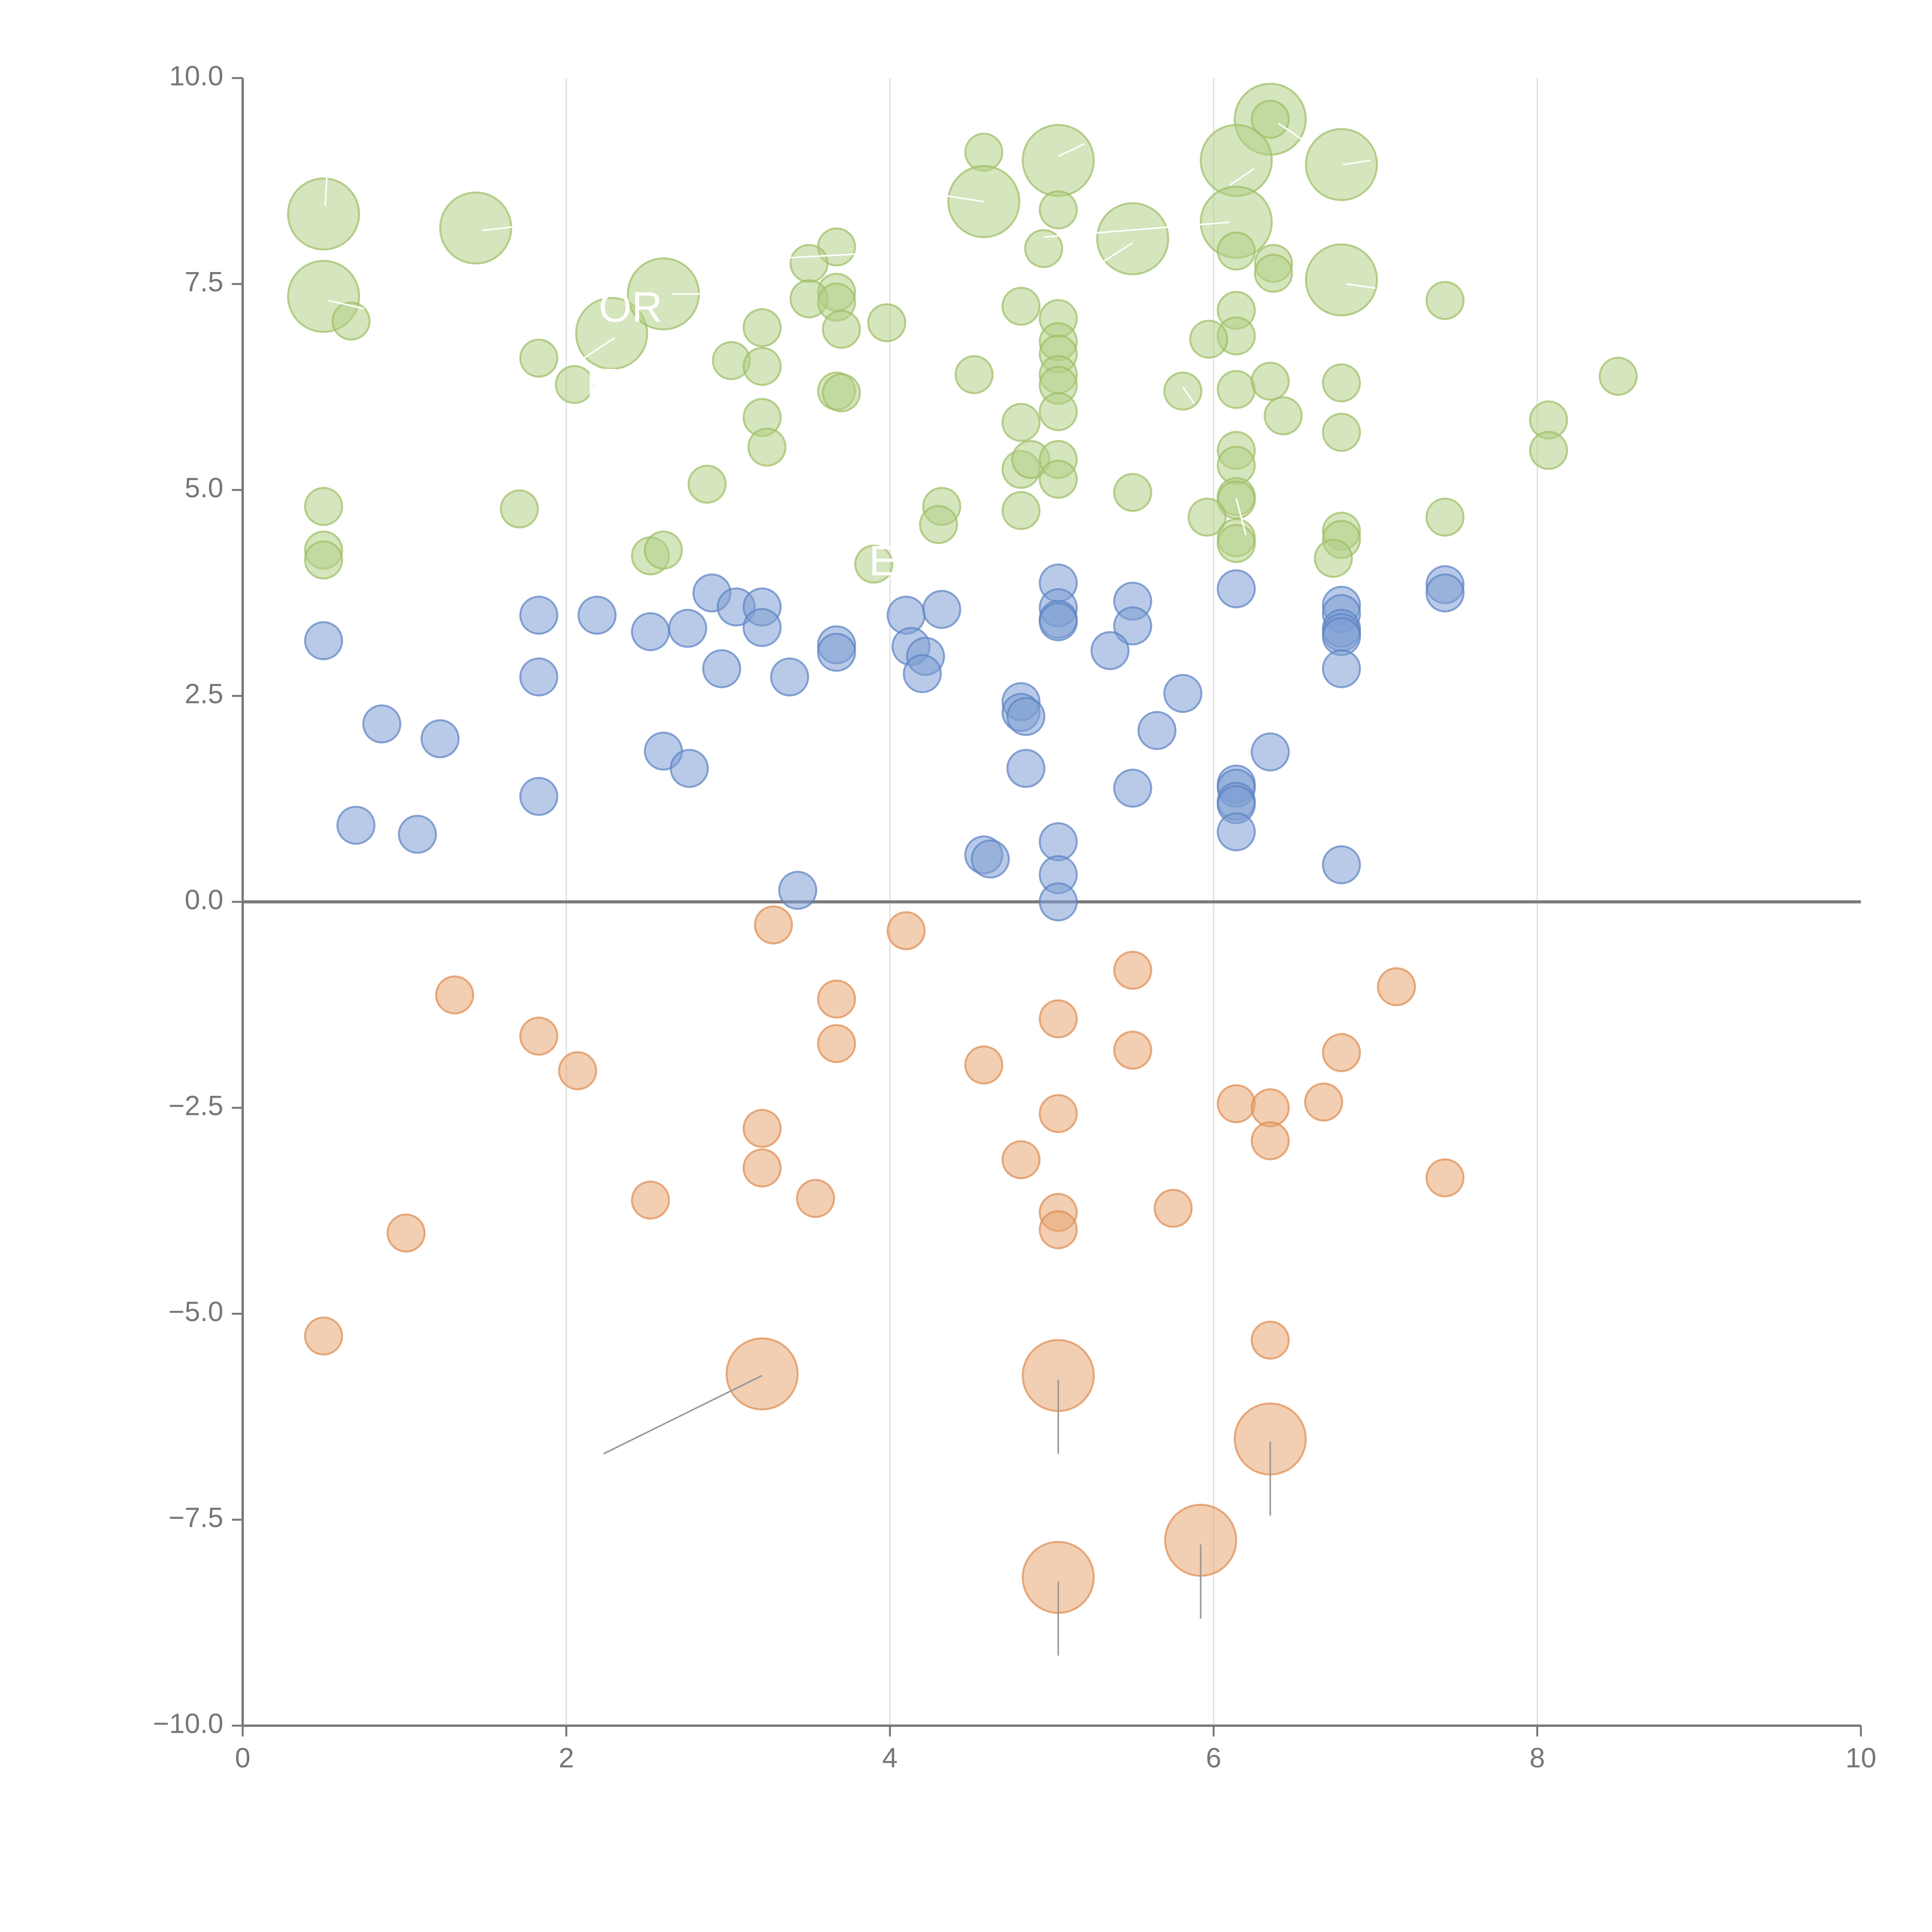 Image resolution: width=1932 pixels, height=1932 pixels. Describe the element at coordinates (606, 384) in the screenshot. I see `bubble-label-1: IB` at that location.